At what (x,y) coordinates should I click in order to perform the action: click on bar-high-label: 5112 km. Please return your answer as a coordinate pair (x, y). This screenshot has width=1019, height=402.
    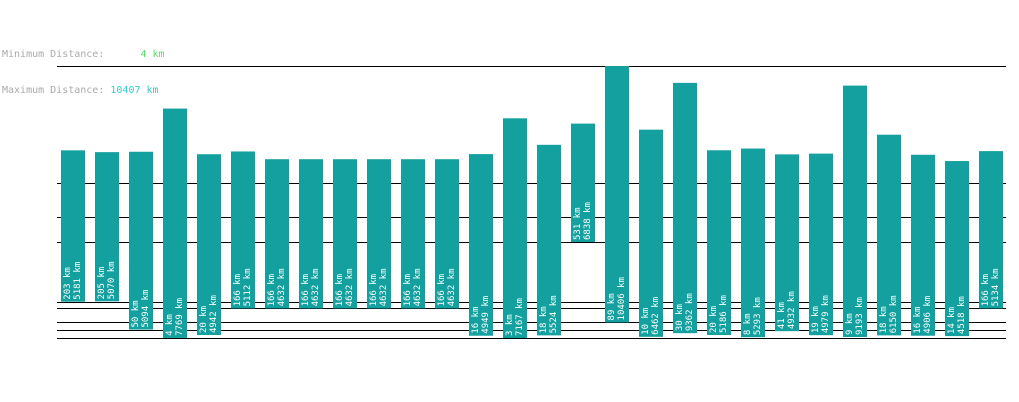
    Looking at the image, I should click on (248, 287).